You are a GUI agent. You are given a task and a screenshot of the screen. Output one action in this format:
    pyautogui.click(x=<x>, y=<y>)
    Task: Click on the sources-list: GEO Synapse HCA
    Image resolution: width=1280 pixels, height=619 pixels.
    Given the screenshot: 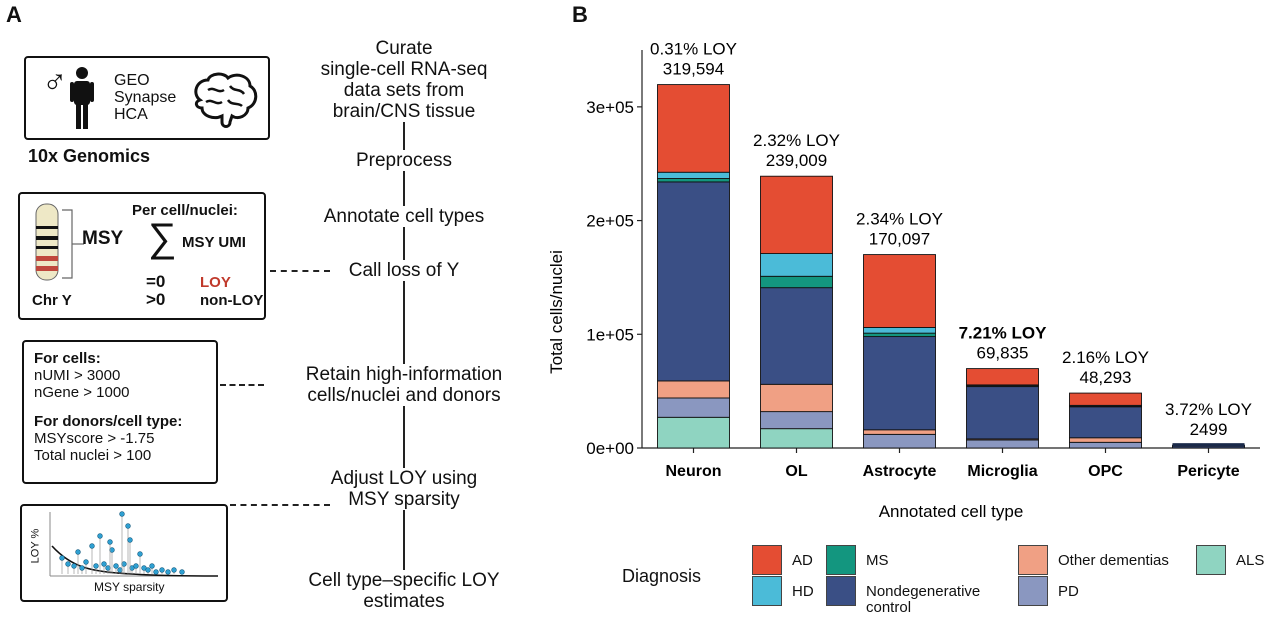 What is the action you would take?
    pyautogui.click(x=145, y=97)
    